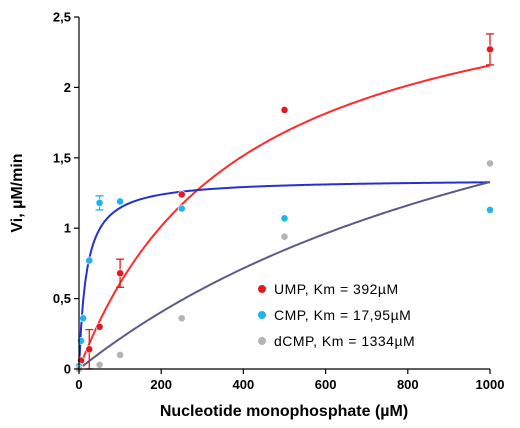 The height and width of the screenshot is (428, 520). What do you see at coordinates (161, 384) in the screenshot?
I see `x-tick-label: 200` at bounding box center [161, 384].